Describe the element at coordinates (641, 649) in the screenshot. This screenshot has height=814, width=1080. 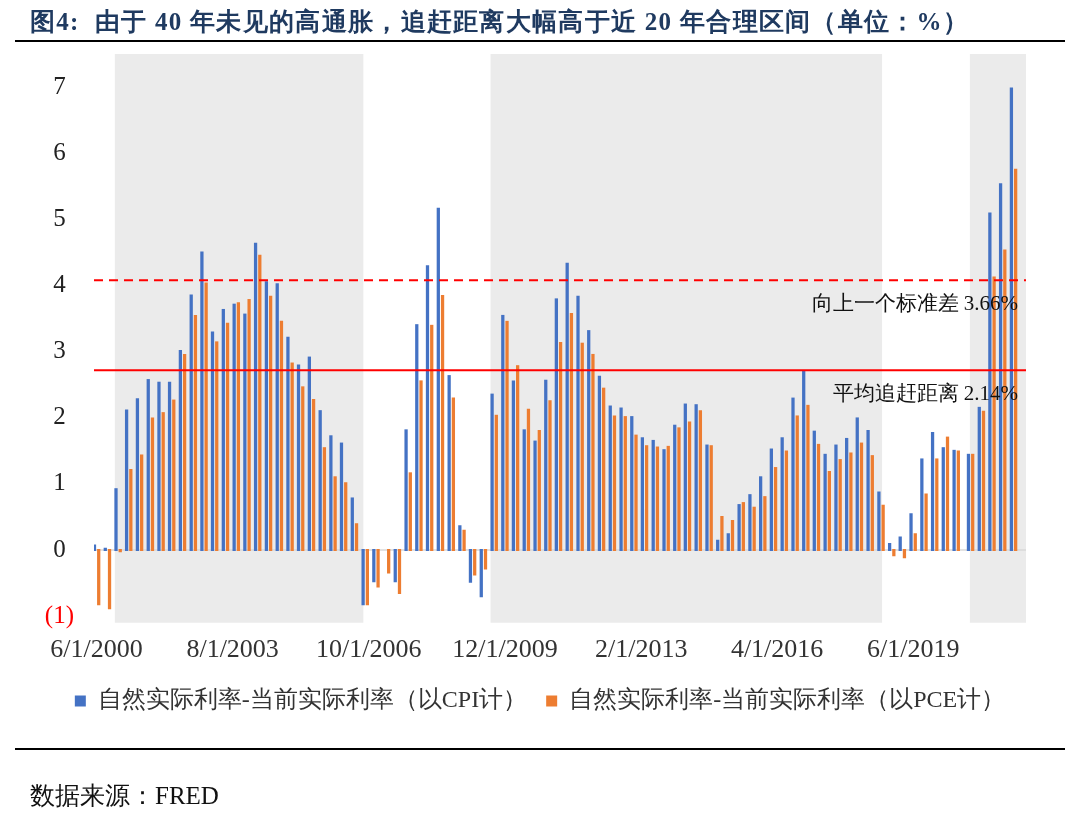
I see `x-tick-label: 2/1/2013` at that location.